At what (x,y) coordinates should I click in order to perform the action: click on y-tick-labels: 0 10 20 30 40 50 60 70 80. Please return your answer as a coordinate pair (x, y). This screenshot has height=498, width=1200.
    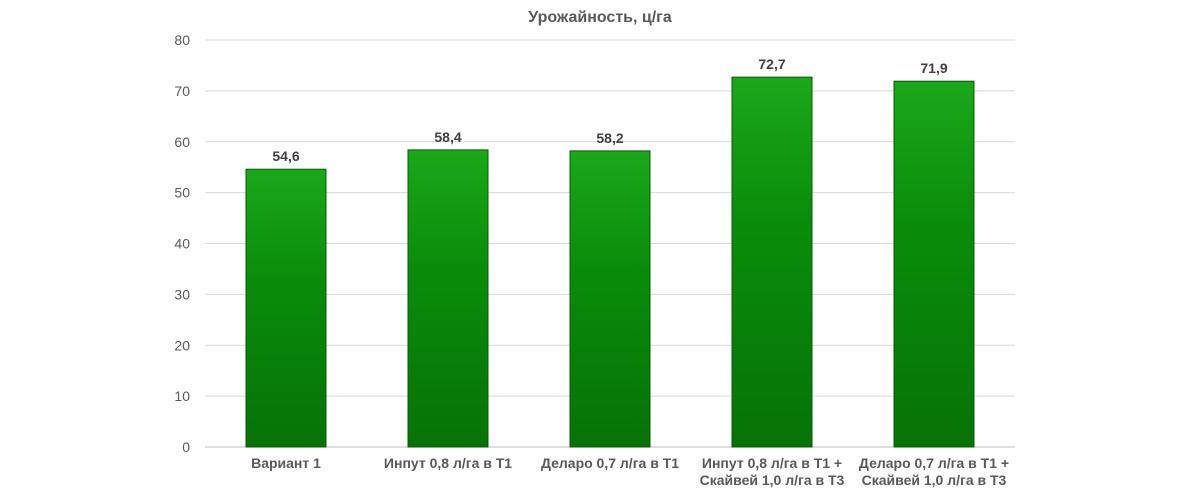
    Looking at the image, I should click on (182, 243).